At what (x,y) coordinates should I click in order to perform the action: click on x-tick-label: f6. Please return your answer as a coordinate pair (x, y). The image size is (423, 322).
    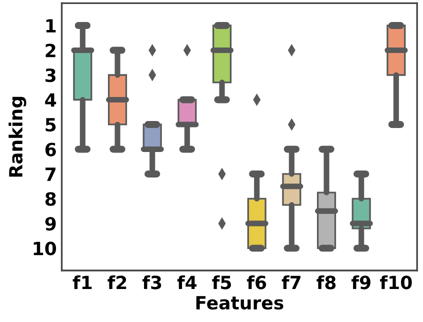
    Looking at the image, I should click on (256, 282).